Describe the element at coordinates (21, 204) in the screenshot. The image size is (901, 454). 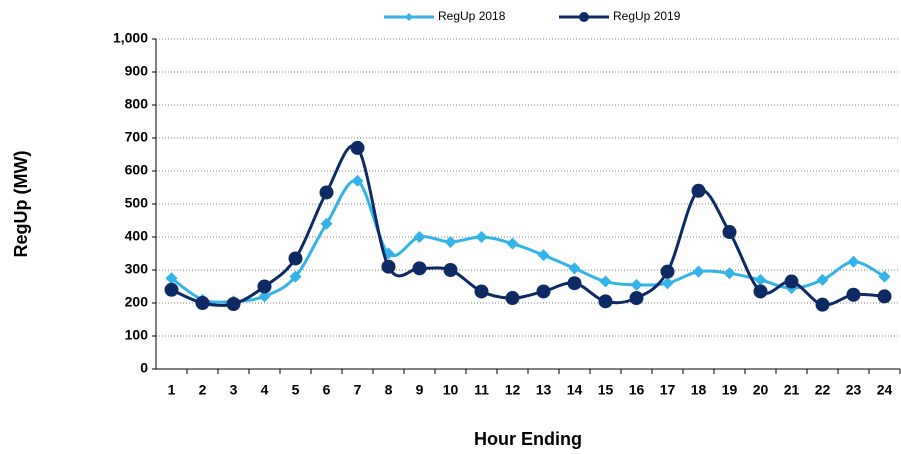
I see `y-axis-label: RegUp (MW)` at that location.